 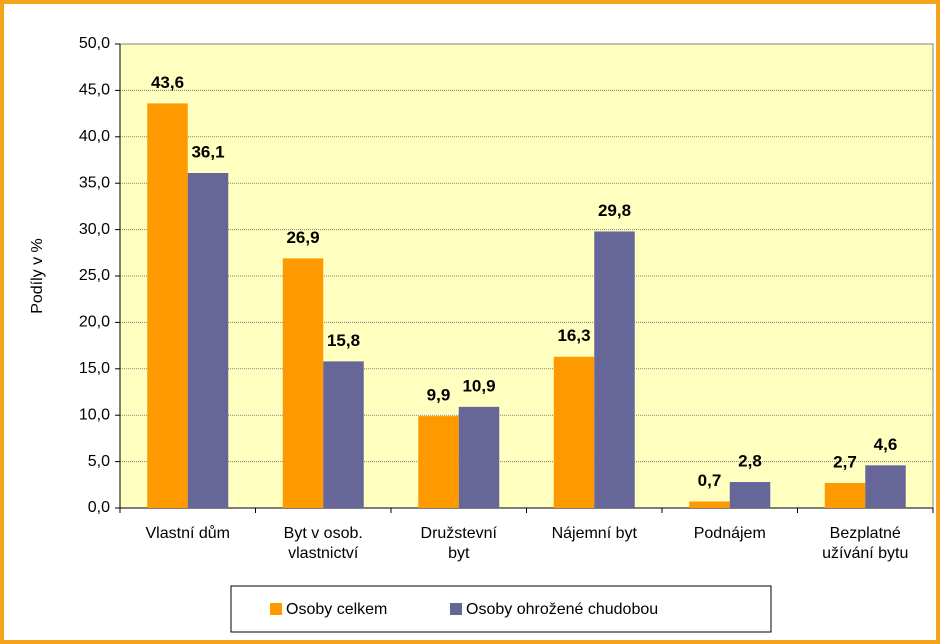 What do you see at coordinates (188, 533) in the screenshot?
I see `x-tick-label: Vlastní dům` at bounding box center [188, 533].